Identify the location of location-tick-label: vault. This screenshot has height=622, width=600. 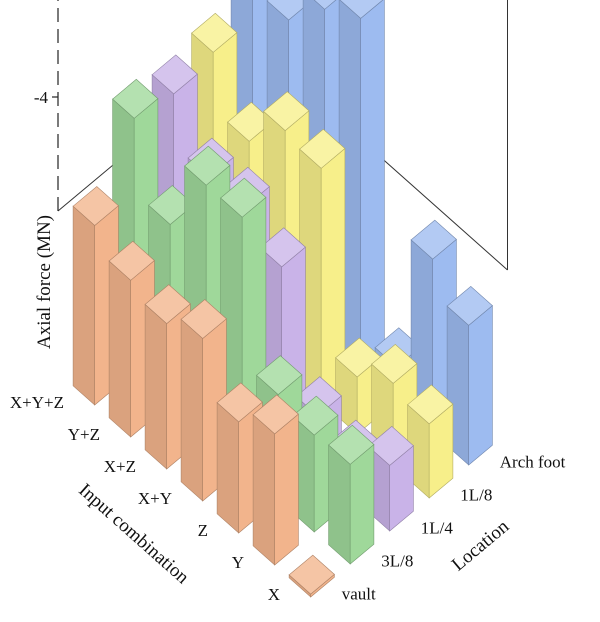
(359, 594).